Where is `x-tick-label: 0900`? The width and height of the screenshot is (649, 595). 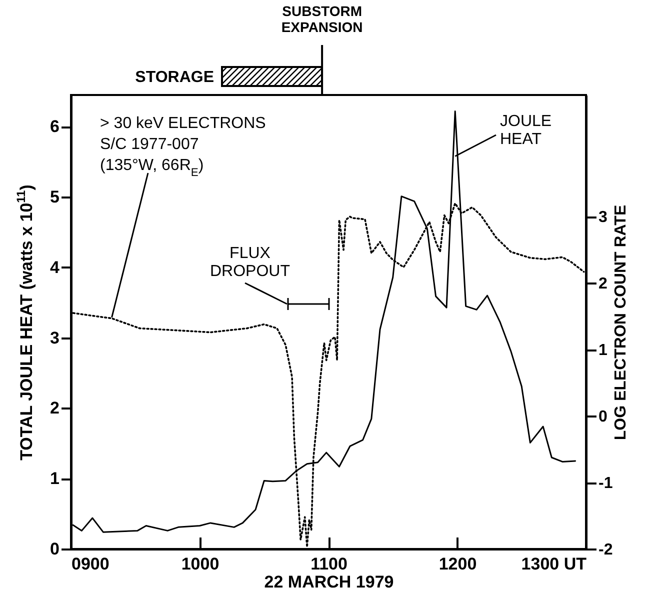 x-tick-label: 0900 is located at coordinates (91, 564).